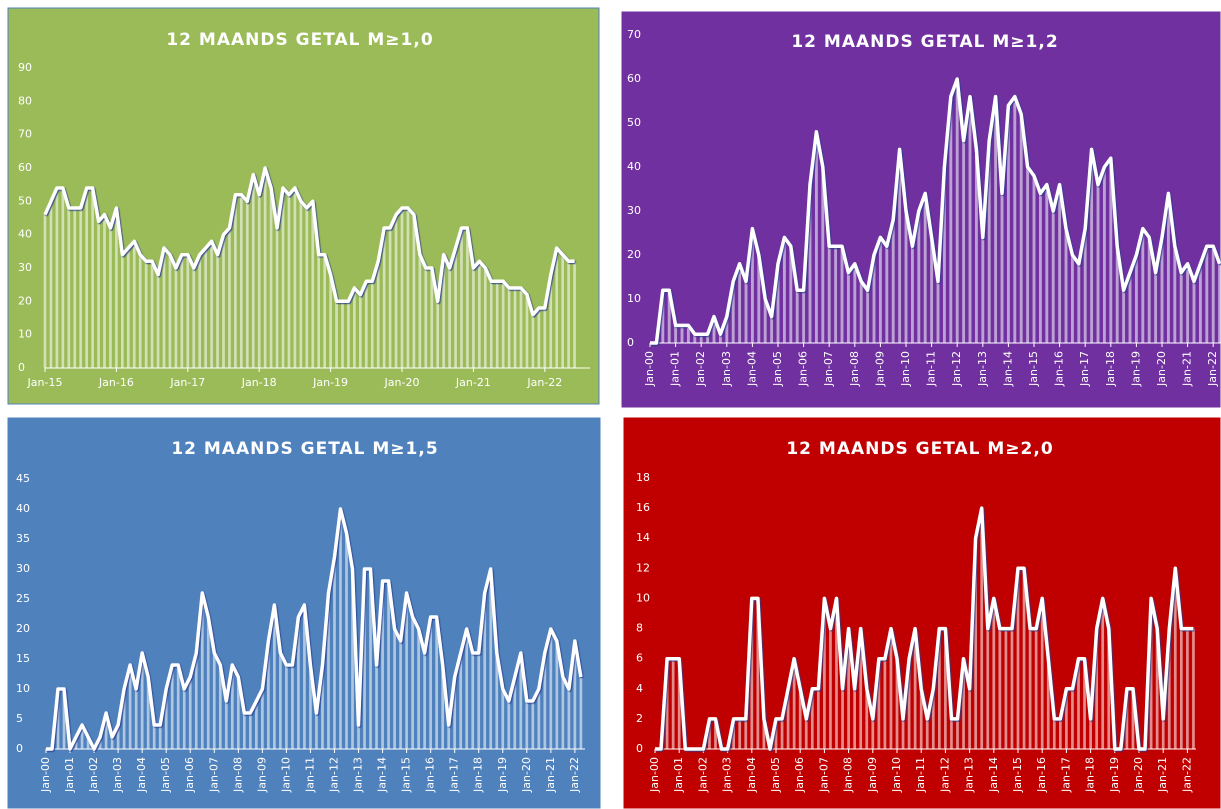 This screenshot has height=809, width=1221. Describe the element at coordinates (25, 67) in the screenshot. I see `y-tick-label: 90` at that location.